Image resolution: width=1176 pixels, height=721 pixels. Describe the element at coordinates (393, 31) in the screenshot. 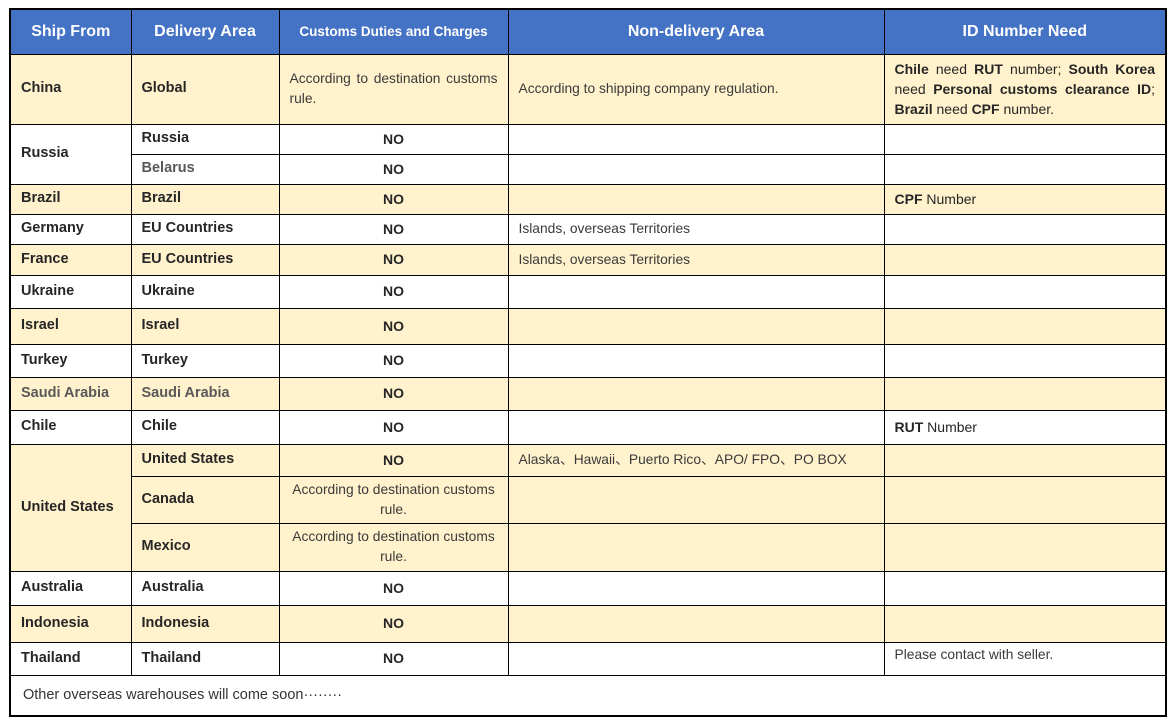

I see `col-header-customs: Customs Duties and Charges` at that location.